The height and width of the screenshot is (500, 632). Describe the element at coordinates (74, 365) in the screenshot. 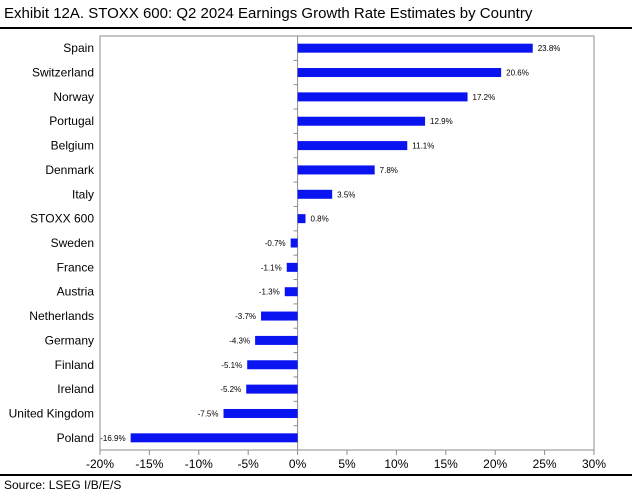

I see `category-label: Finland` at that location.